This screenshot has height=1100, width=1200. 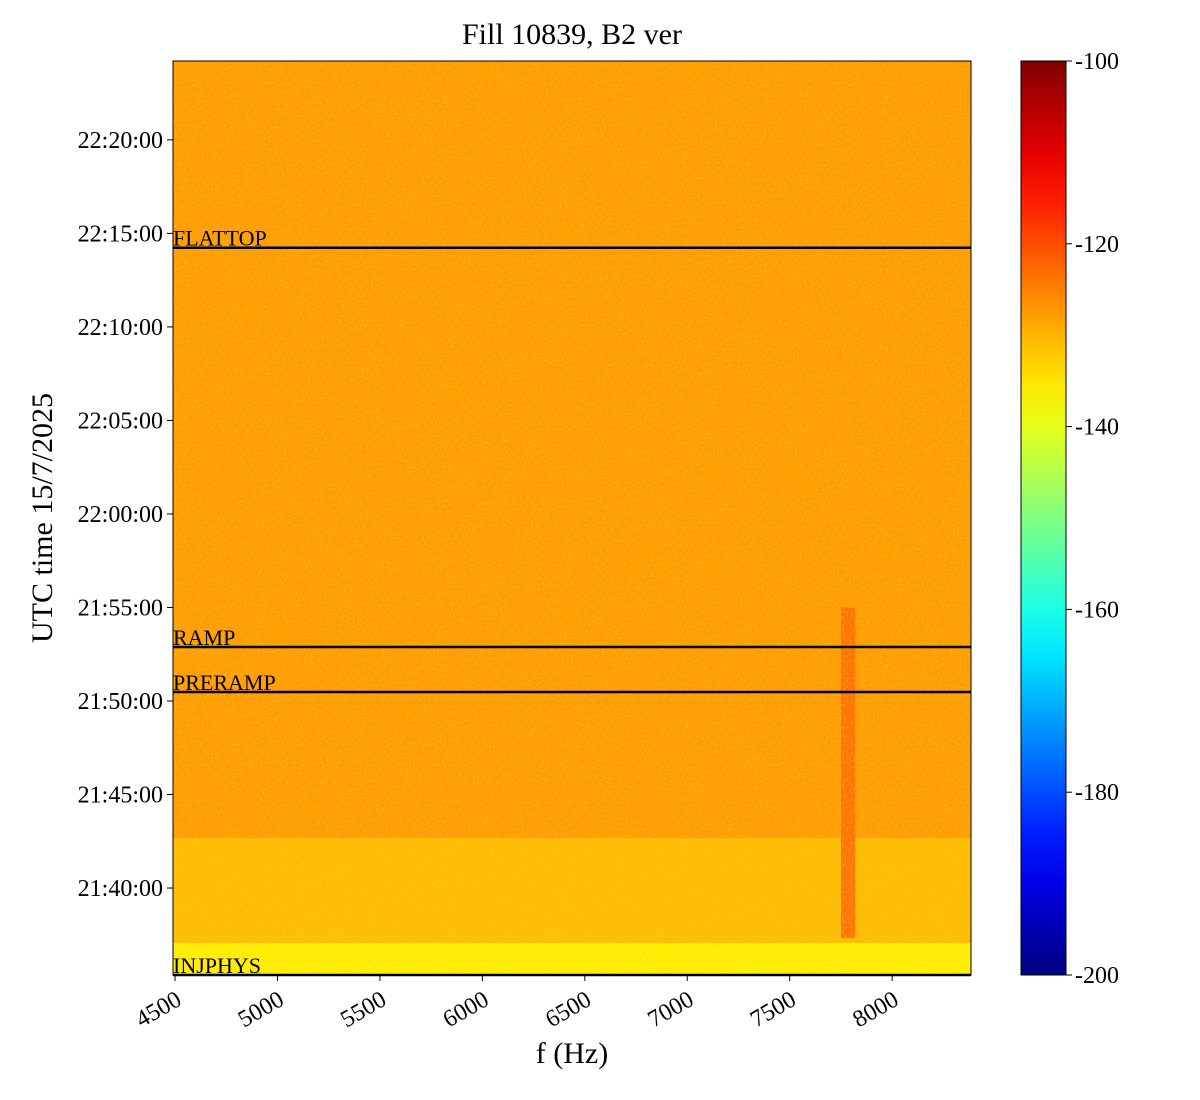 I want to click on x-tick-label: 6000, so click(x=466, y=1010).